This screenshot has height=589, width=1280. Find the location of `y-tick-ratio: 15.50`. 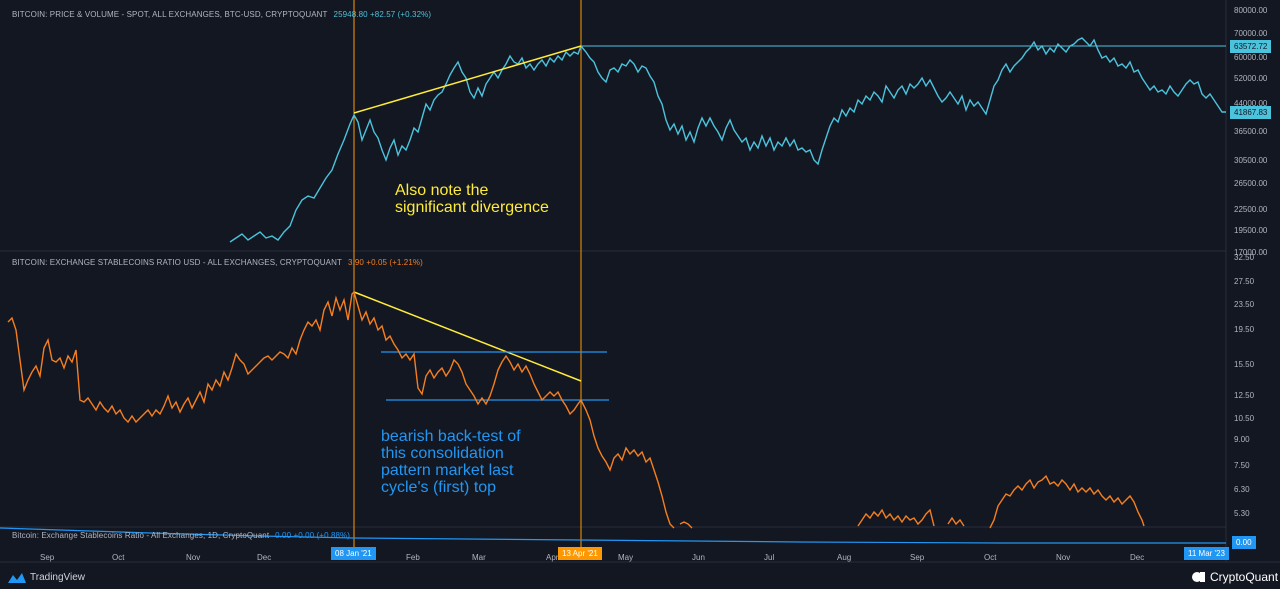

y-tick-ratio: 15.50 is located at coordinates (1244, 364).